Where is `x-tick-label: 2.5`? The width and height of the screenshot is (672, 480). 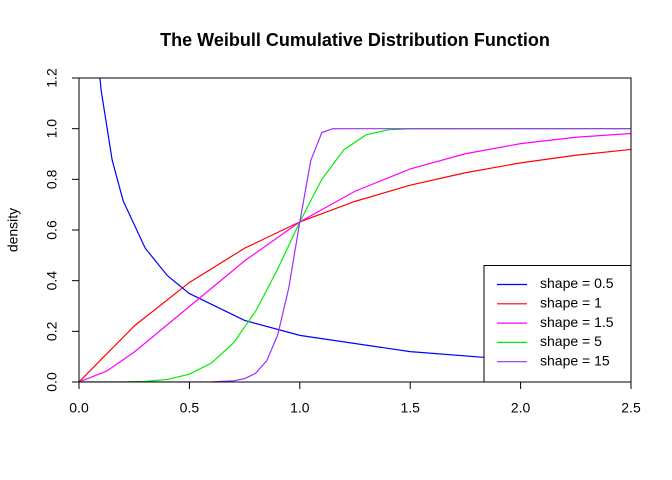
x-tick-label: 2.5 is located at coordinates (631, 408).